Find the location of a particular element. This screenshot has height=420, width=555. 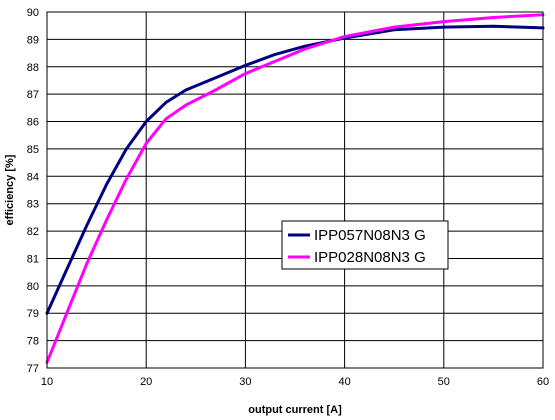

y-tick-label: 78 is located at coordinates (33, 342).